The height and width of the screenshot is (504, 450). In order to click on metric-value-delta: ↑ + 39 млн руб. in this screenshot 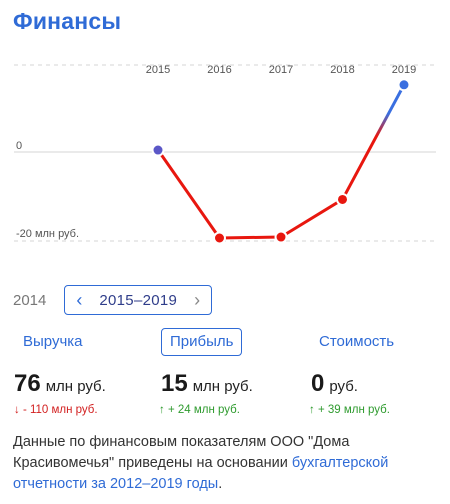, I will do `click(349, 410)`.